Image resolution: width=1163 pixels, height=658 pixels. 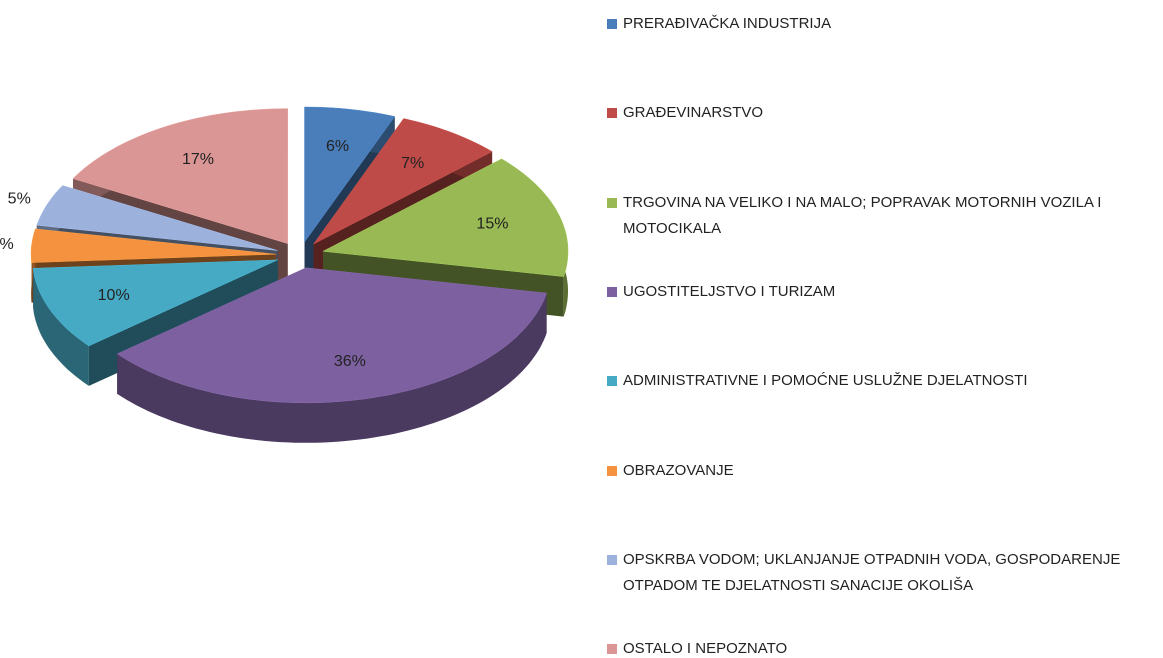 What do you see at coordinates (729, 291) in the screenshot?
I see `legend-label: UGOSTITELJSTVO I TURIZAM` at bounding box center [729, 291].